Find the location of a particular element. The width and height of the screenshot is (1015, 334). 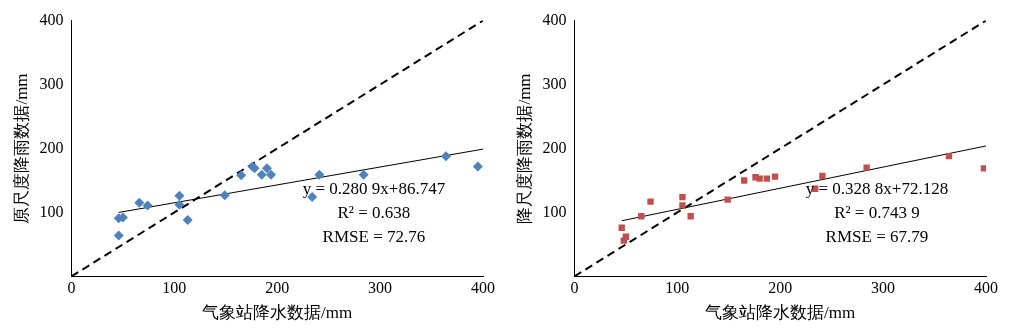

y-axis-title: 原尺度降雨数据/mm is located at coordinates (21, 148).